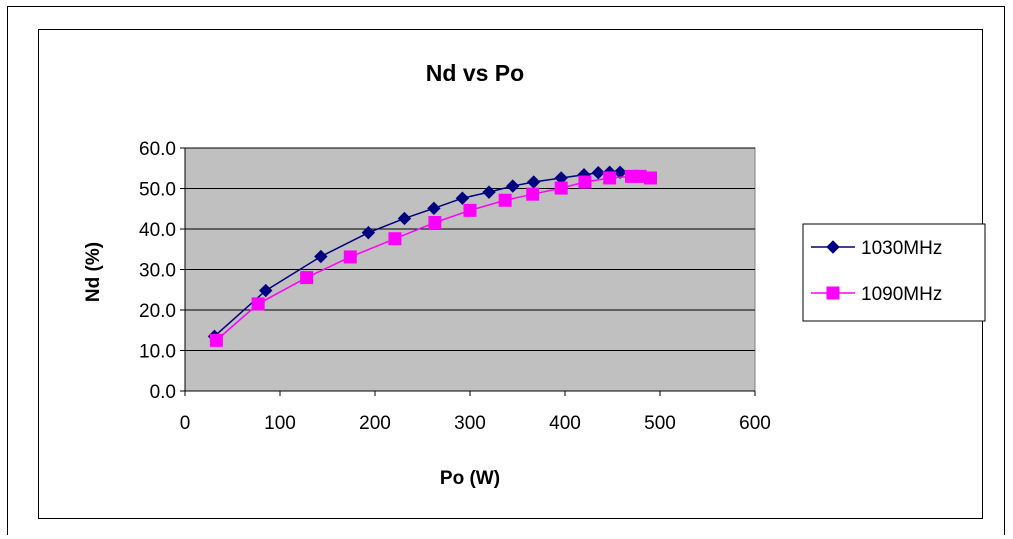 The image size is (1013, 539). I want to click on legend-box, so click(894, 272).